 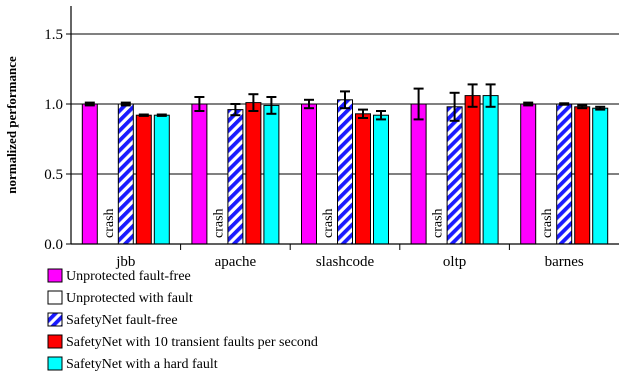 What do you see at coordinates (125, 262) in the screenshot?
I see `x-tick-label: jbb` at bounding box center [125, 262].